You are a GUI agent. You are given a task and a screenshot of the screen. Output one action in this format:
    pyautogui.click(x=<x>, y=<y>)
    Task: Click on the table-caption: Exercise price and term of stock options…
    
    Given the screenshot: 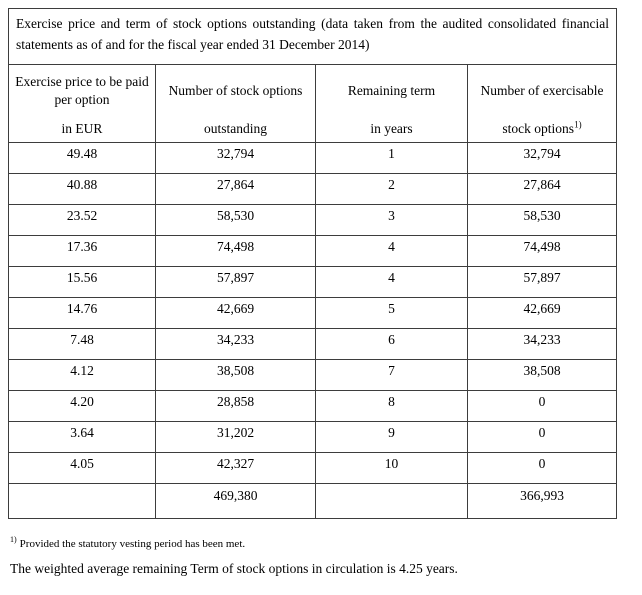 What is the action you would take?
    pyautogui.click(x=312, y=36)
    